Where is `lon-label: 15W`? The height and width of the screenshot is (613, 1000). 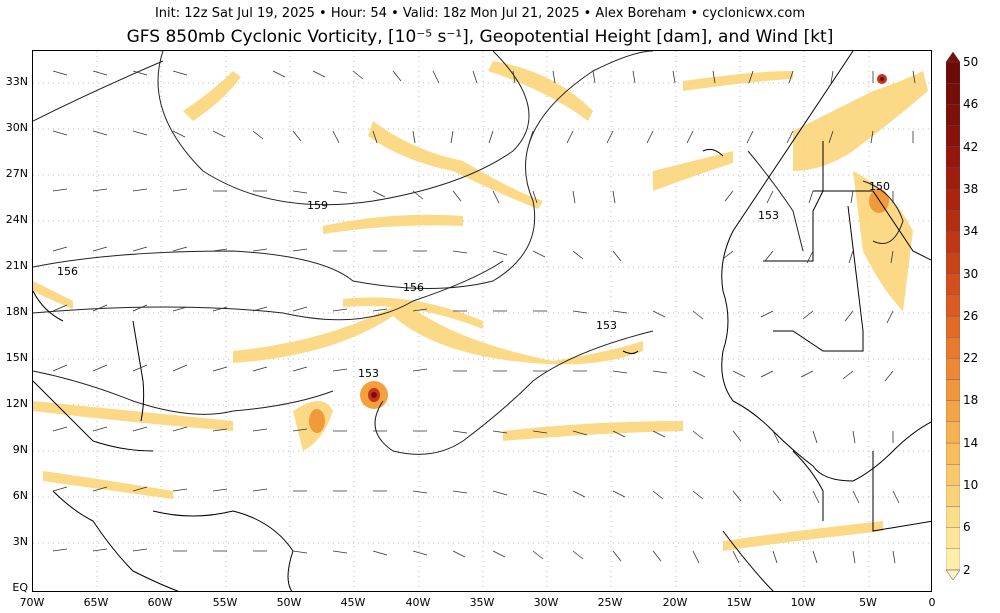 lon-label: 15W is located at coordinates (739, 602).